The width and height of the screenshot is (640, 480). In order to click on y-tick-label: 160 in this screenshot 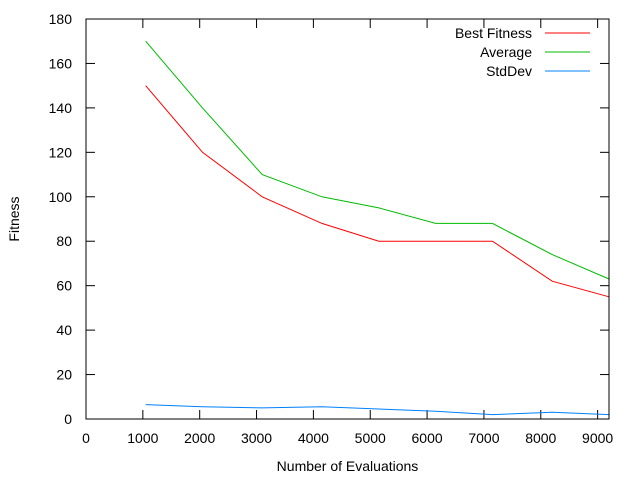, I will do `click(61, 63)`.